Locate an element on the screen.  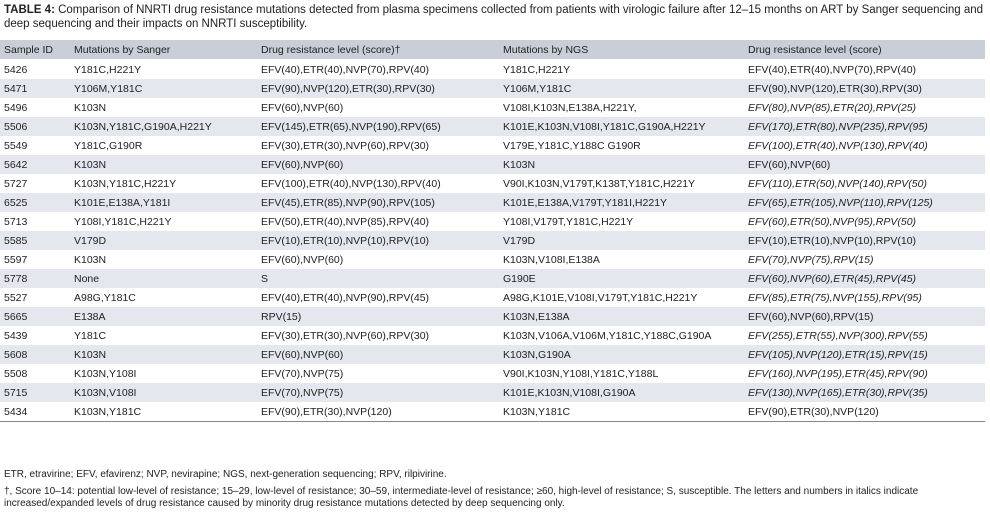
table-cell: 5715 is located at coordinates (35, 392).